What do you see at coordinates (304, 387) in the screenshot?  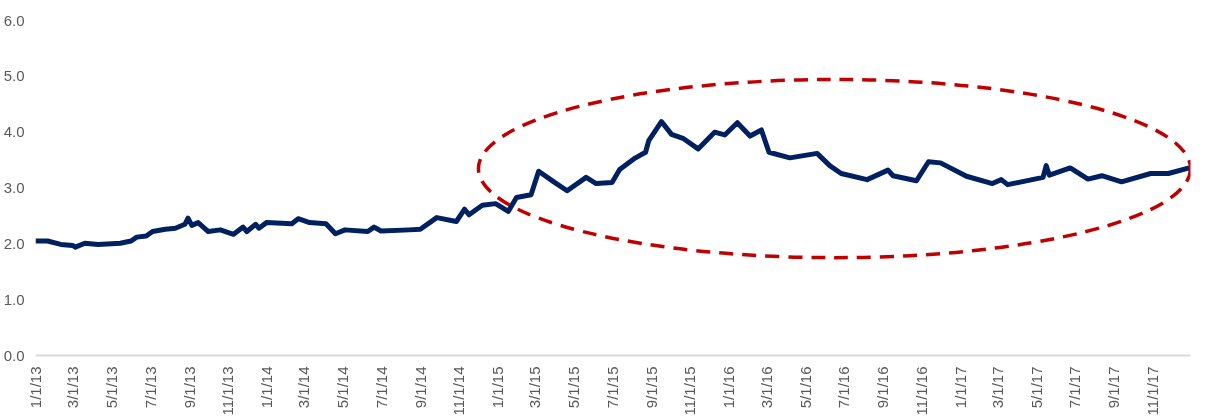 I see `x-tick-label: 3/1/14` at bounding box center [304, 387].